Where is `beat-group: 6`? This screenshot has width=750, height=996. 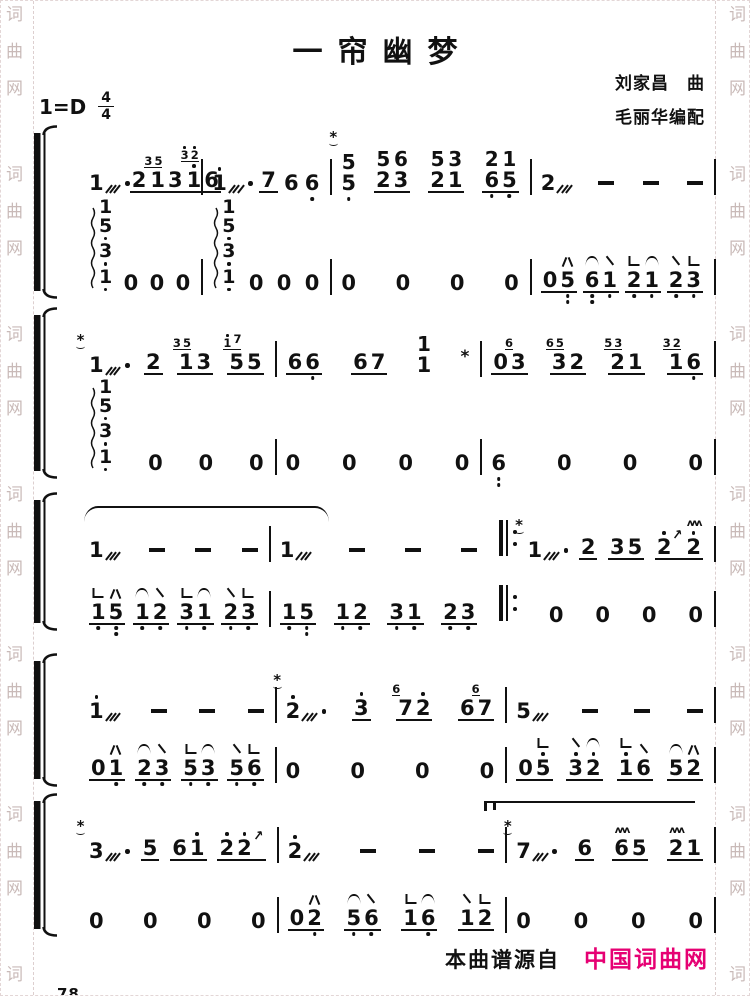
beat-group: 6 is located at coordinates (584, 849).